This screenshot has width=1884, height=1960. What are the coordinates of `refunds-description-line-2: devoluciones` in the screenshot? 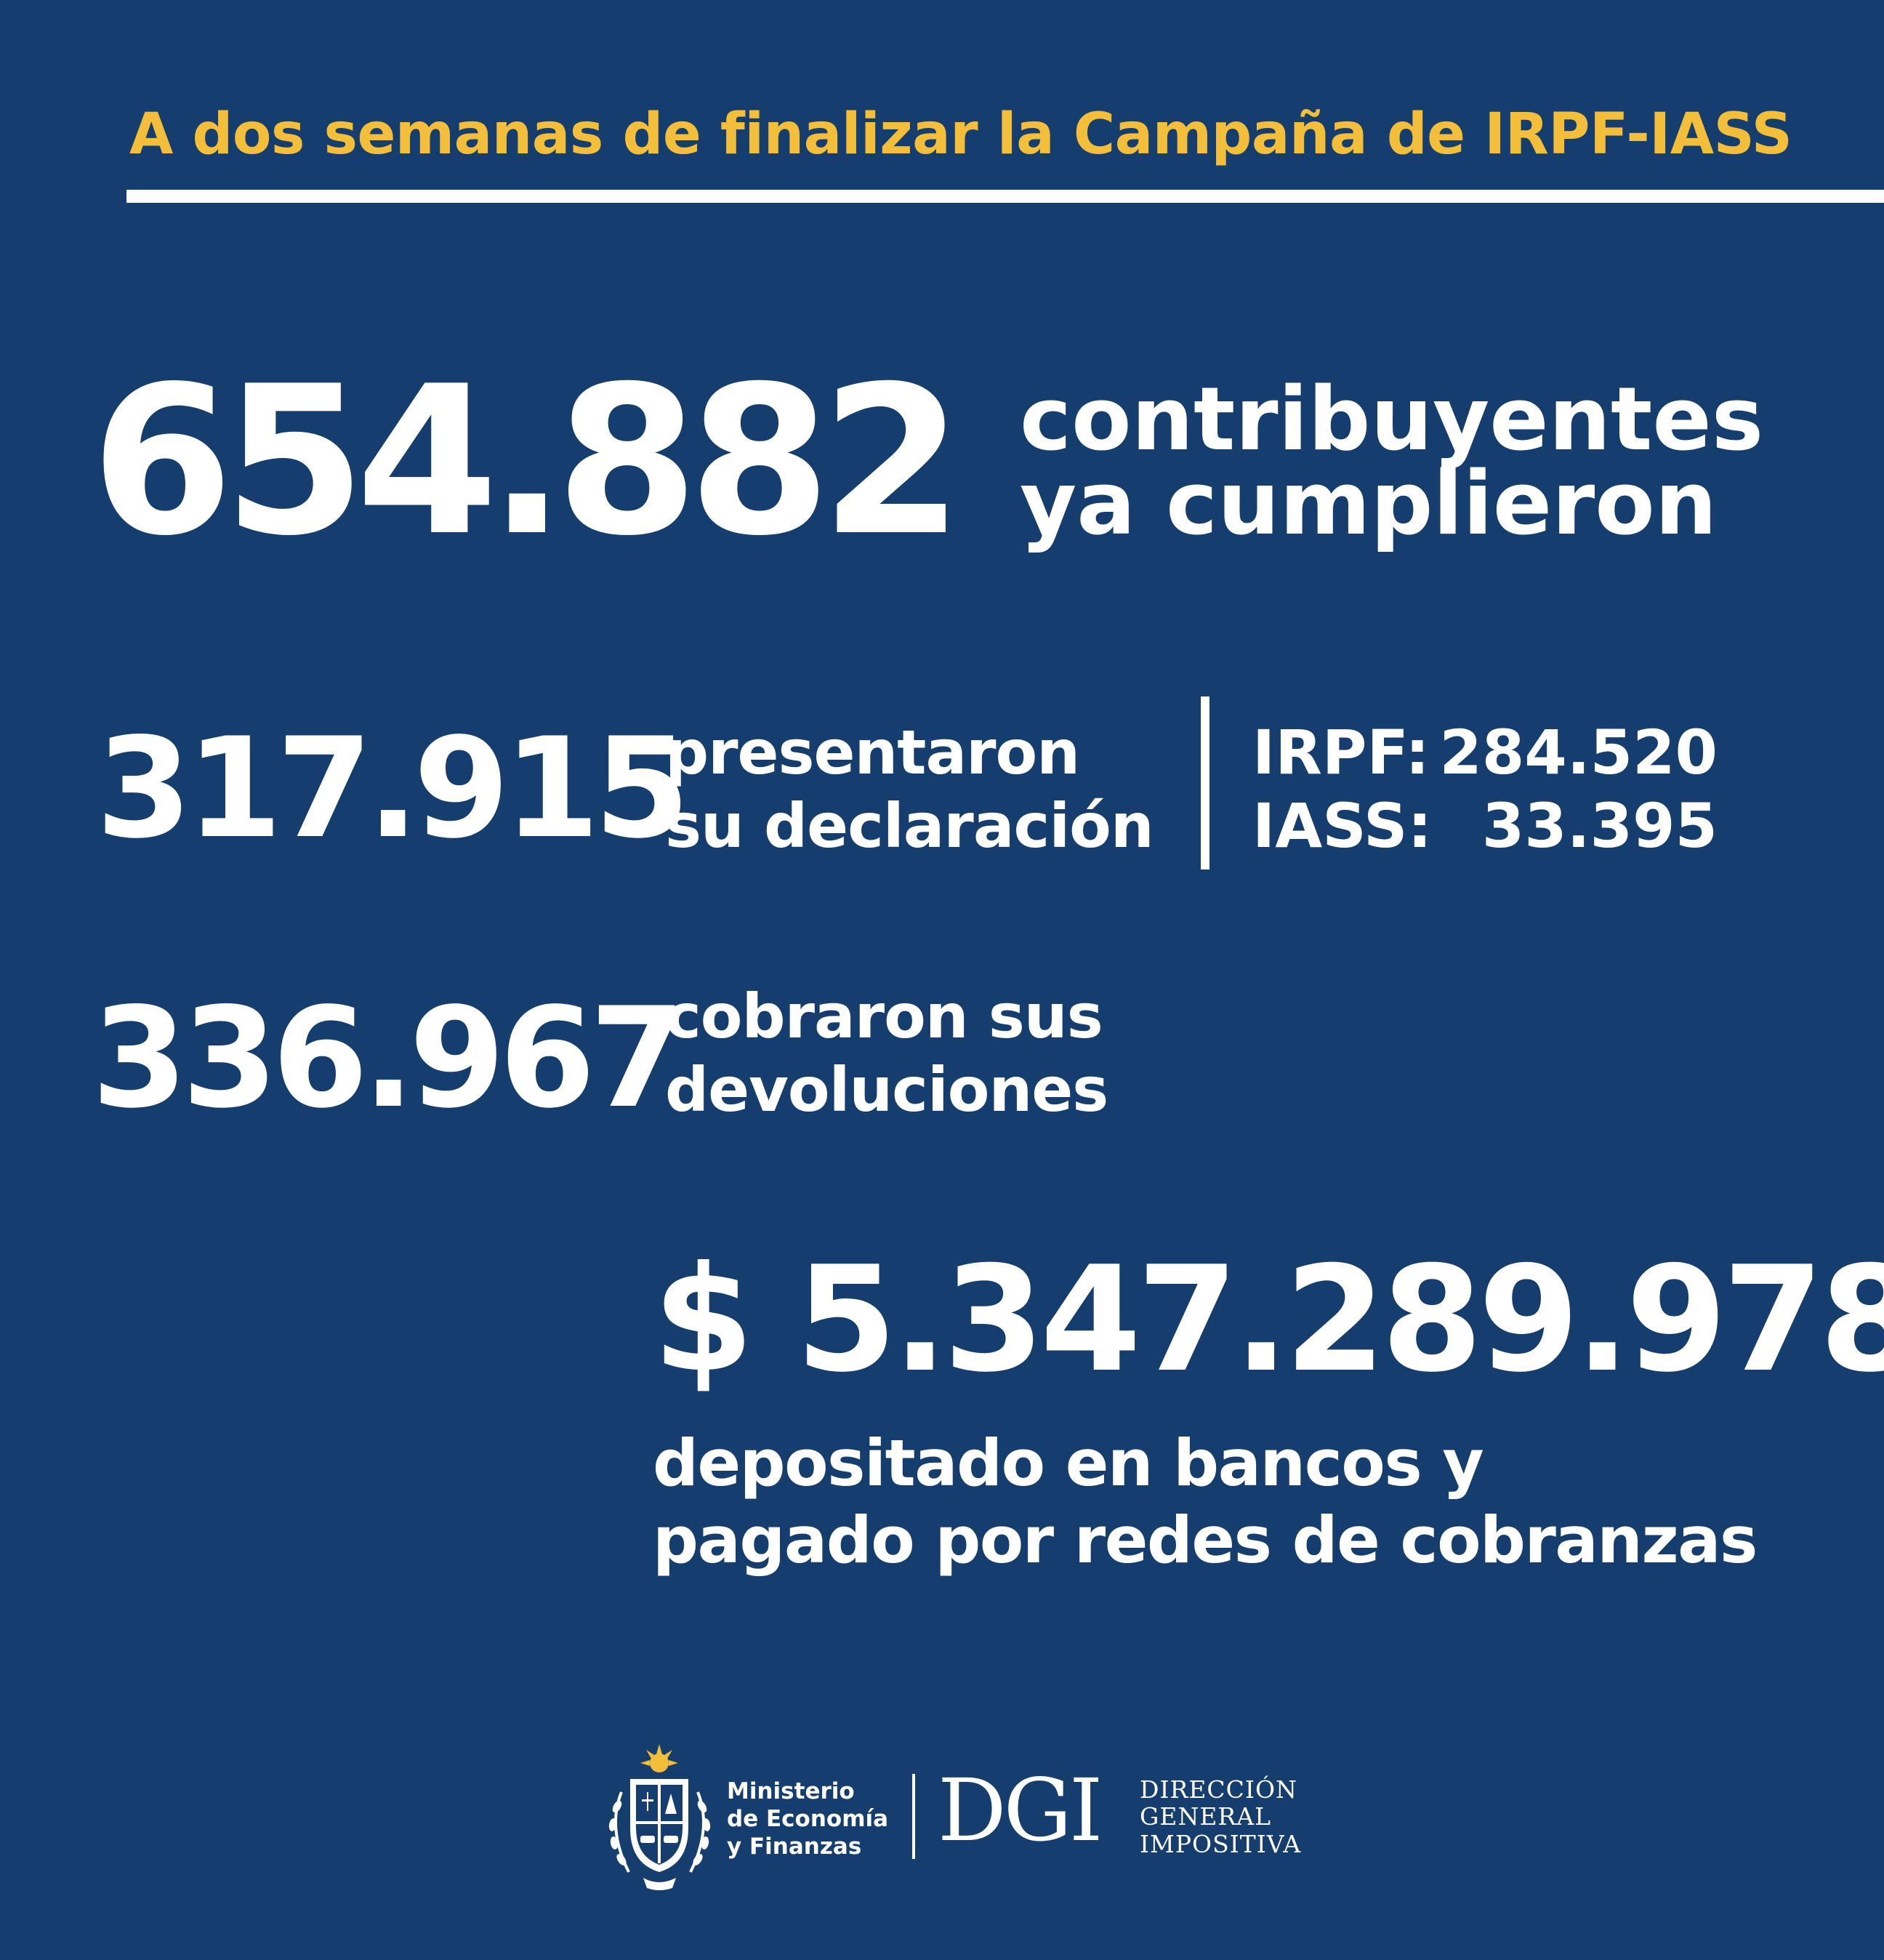 It's located at (886, 1089).